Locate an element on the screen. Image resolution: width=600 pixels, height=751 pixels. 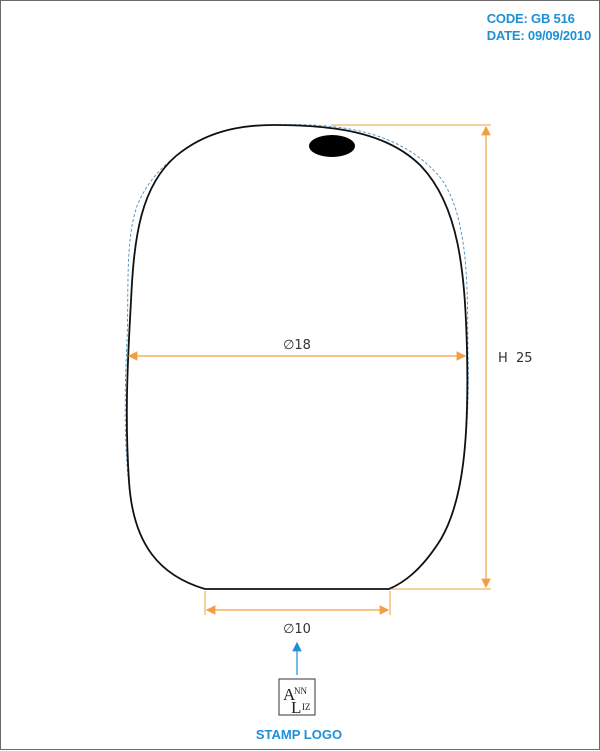
stamp-logo: A NN L IZ is located at coordinates (297, 697).